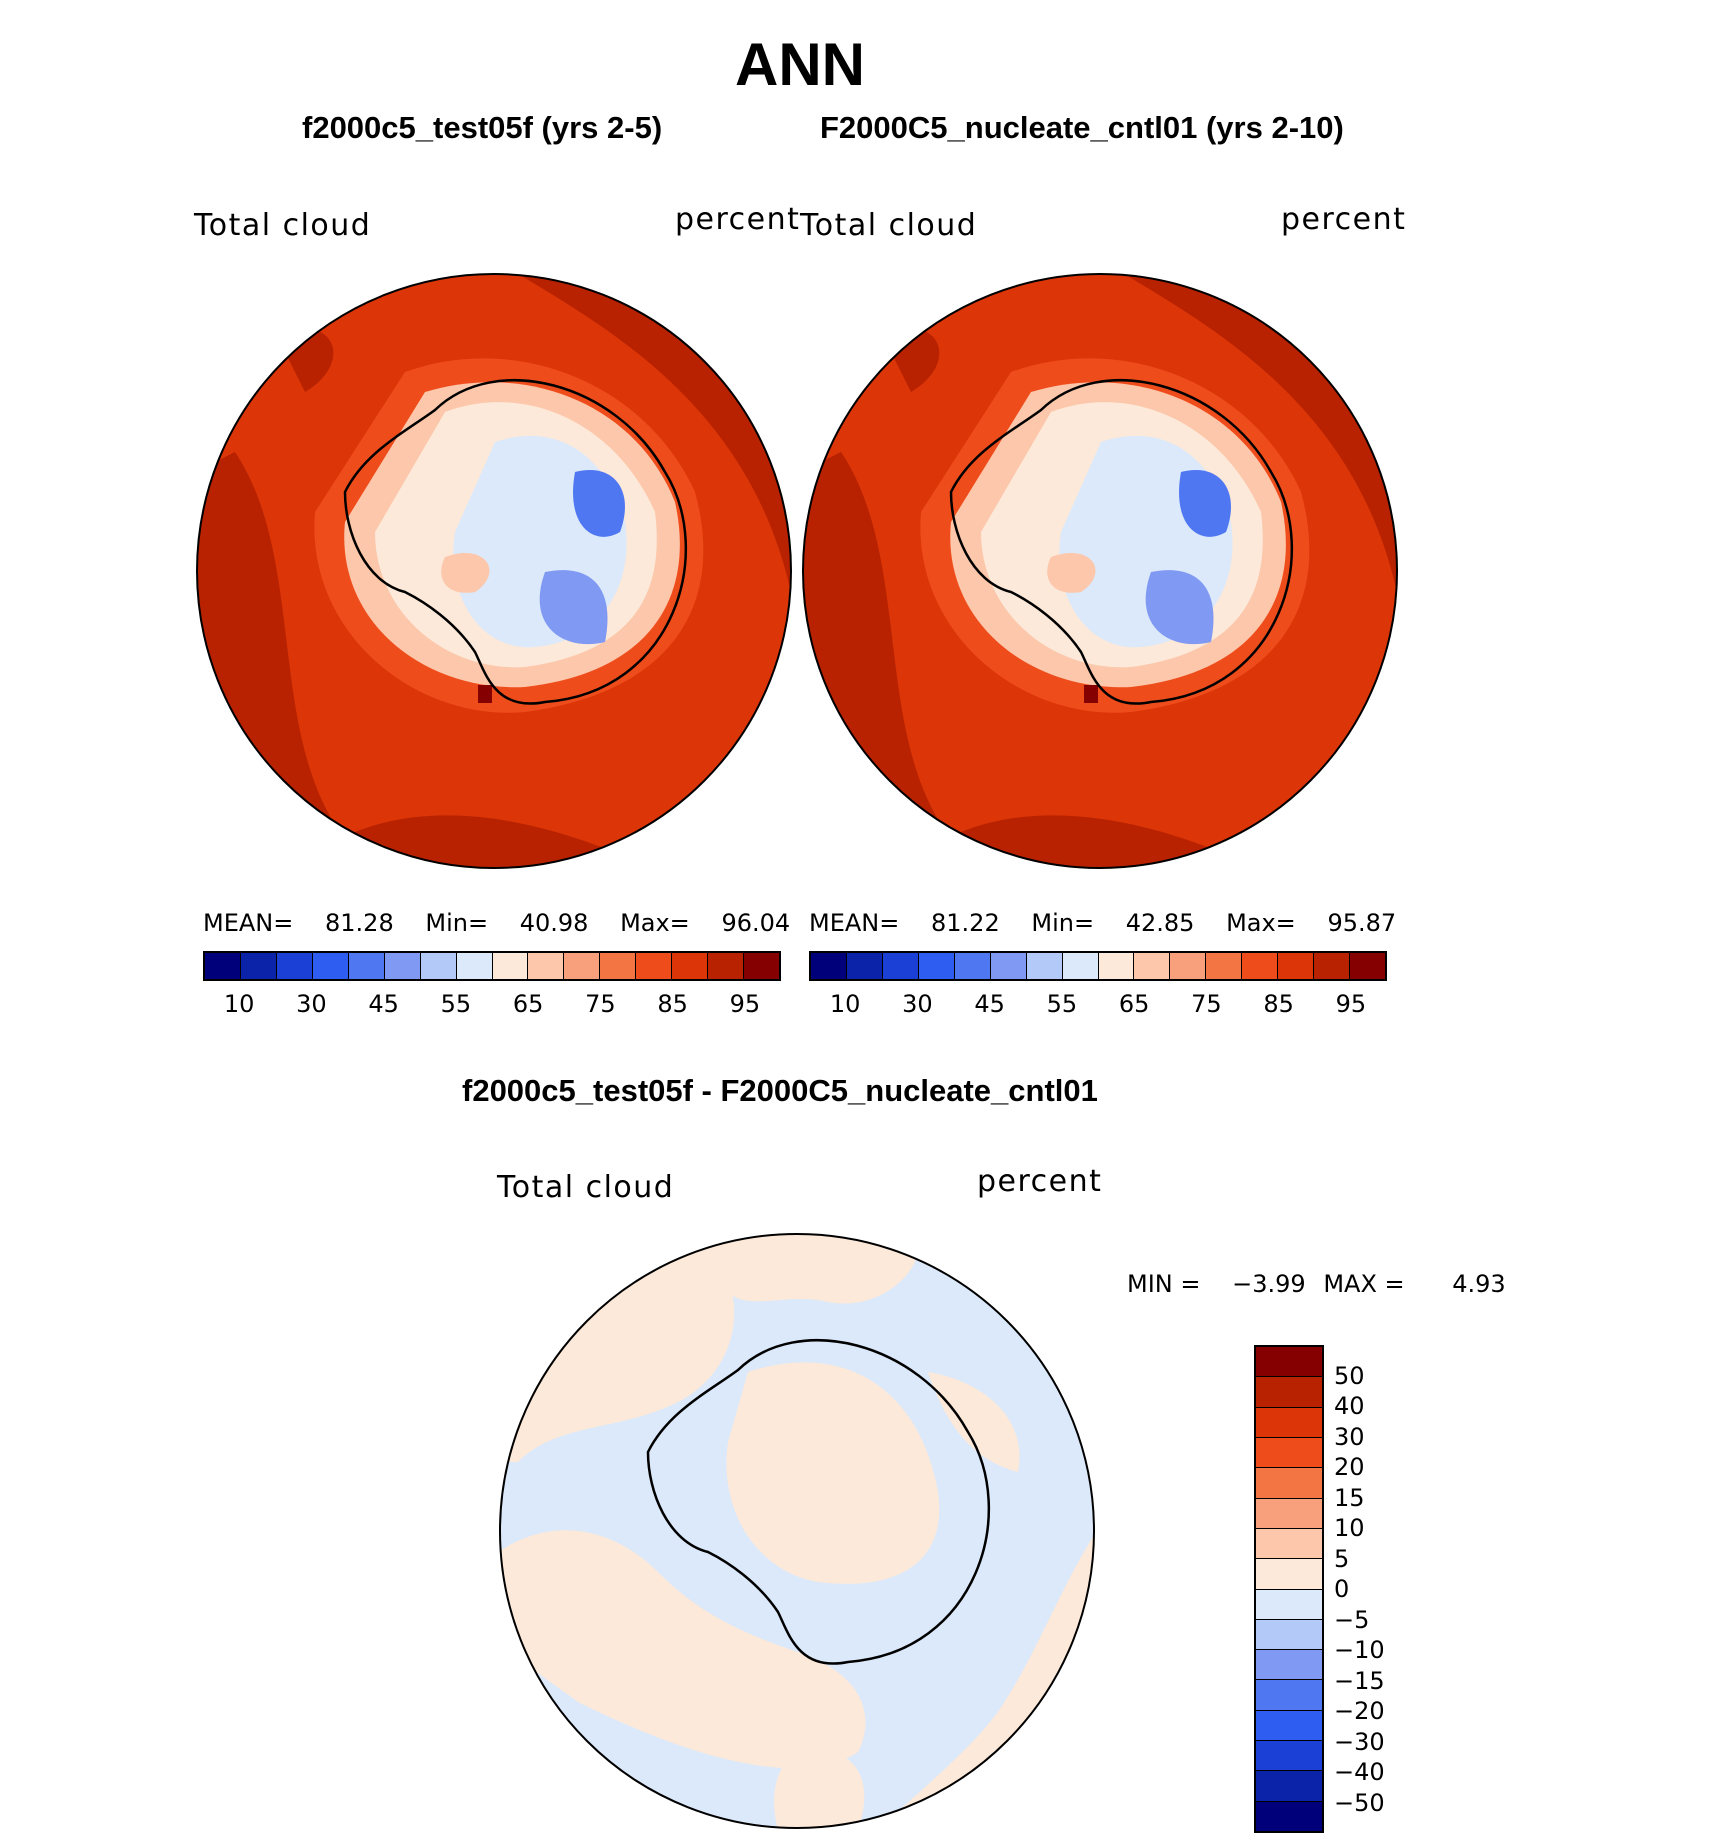 The width and height of the screenshot is (1710, 1839). I want to click on panel1-stats: MEAN= 81.28 Min= 40.98 Max= 96.04, so click(496, 923).